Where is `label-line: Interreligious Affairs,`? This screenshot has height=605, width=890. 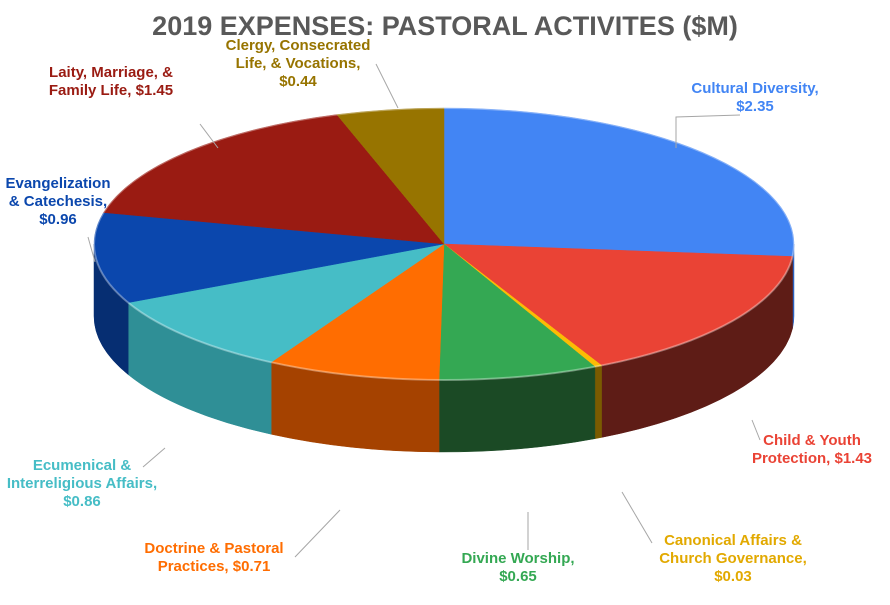
label-line: Interreligious Affairs, is located at coordinates (82, 483).